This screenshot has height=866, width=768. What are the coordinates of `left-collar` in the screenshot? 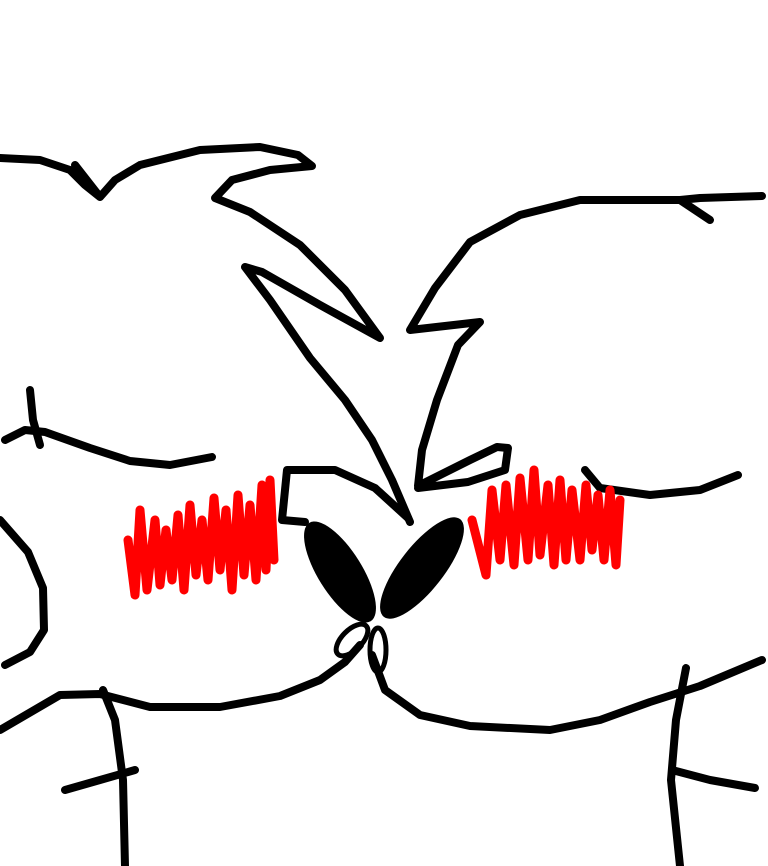 It's located at (100, 780).